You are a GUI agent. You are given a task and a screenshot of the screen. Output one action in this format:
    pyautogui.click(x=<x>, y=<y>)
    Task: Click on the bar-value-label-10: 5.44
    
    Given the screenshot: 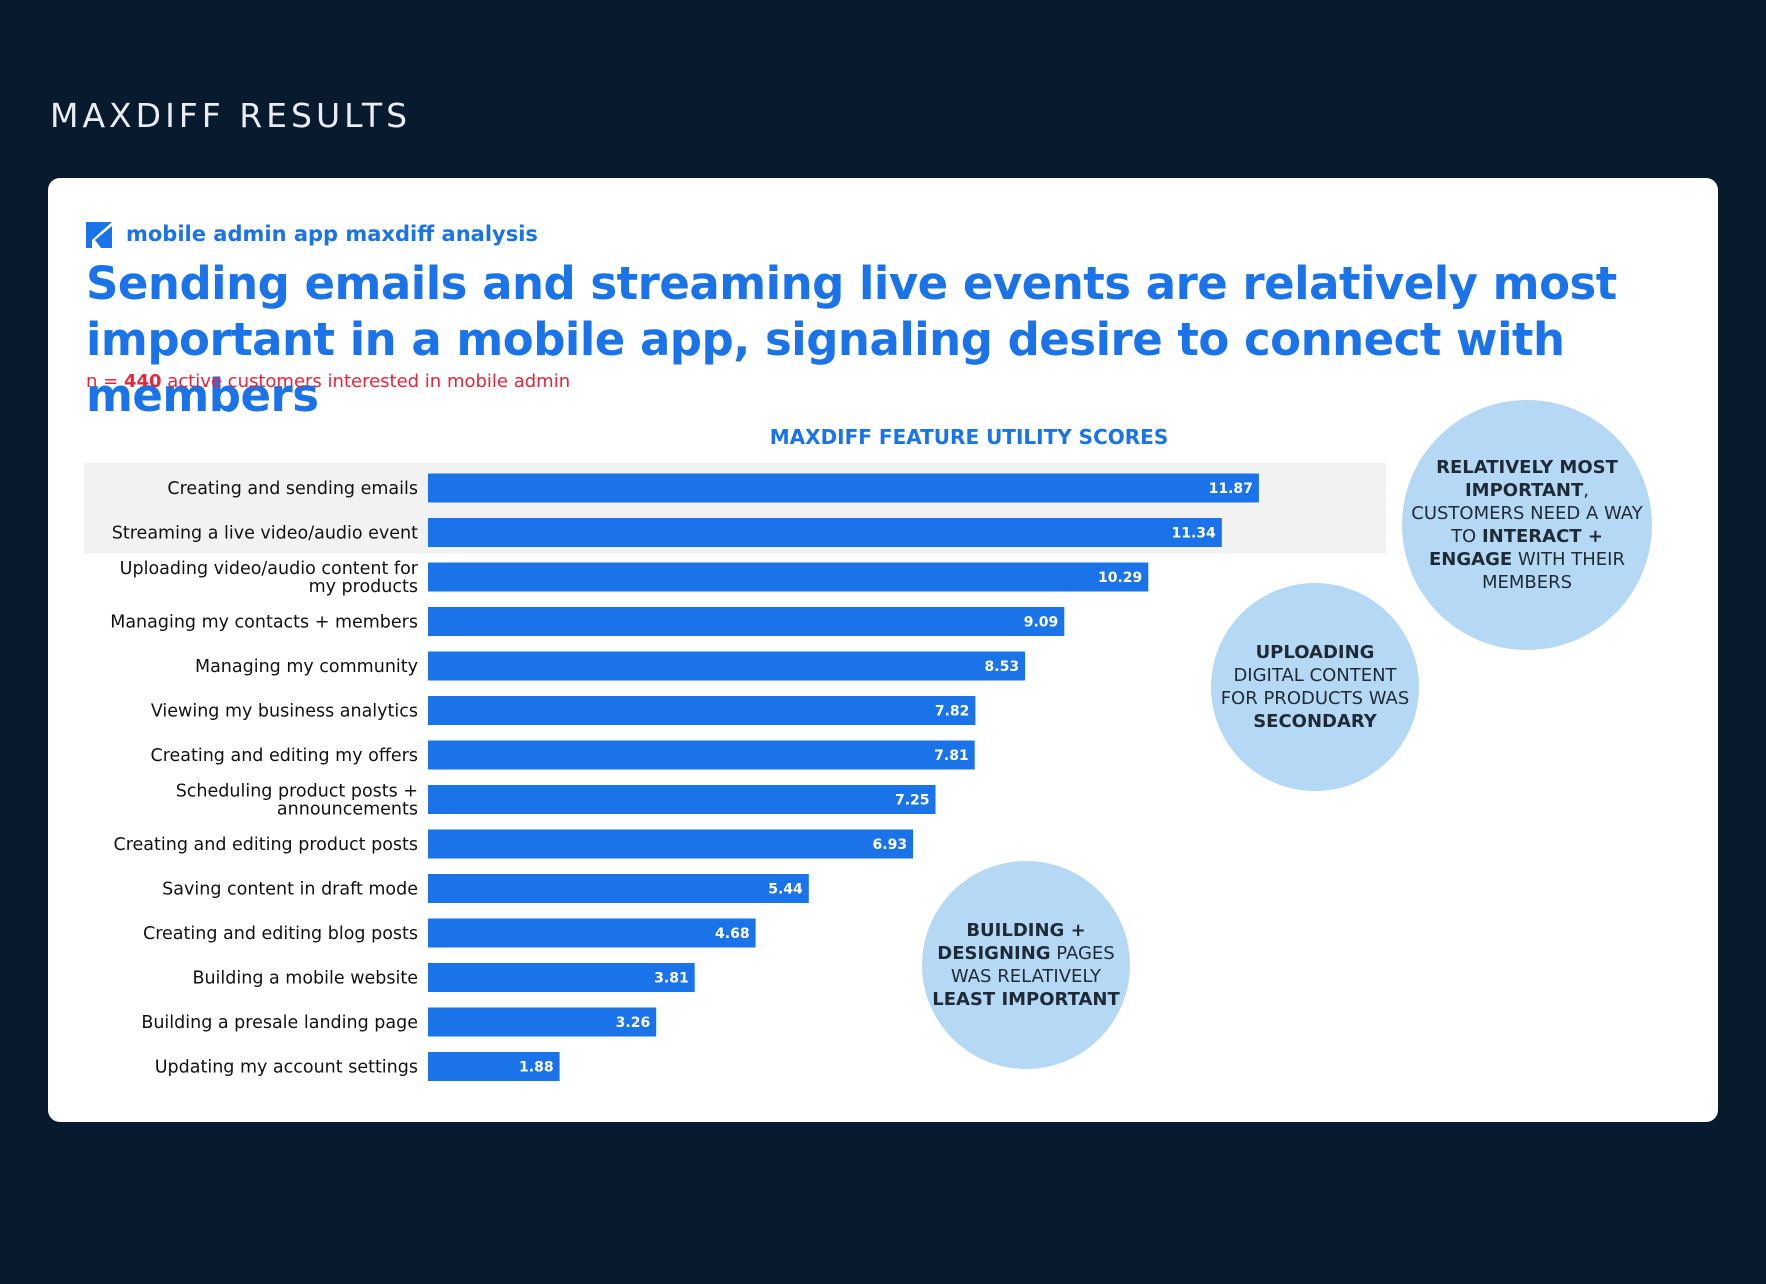 What is the action you would take?
    pyautogui.click(x=785, y=890)
    